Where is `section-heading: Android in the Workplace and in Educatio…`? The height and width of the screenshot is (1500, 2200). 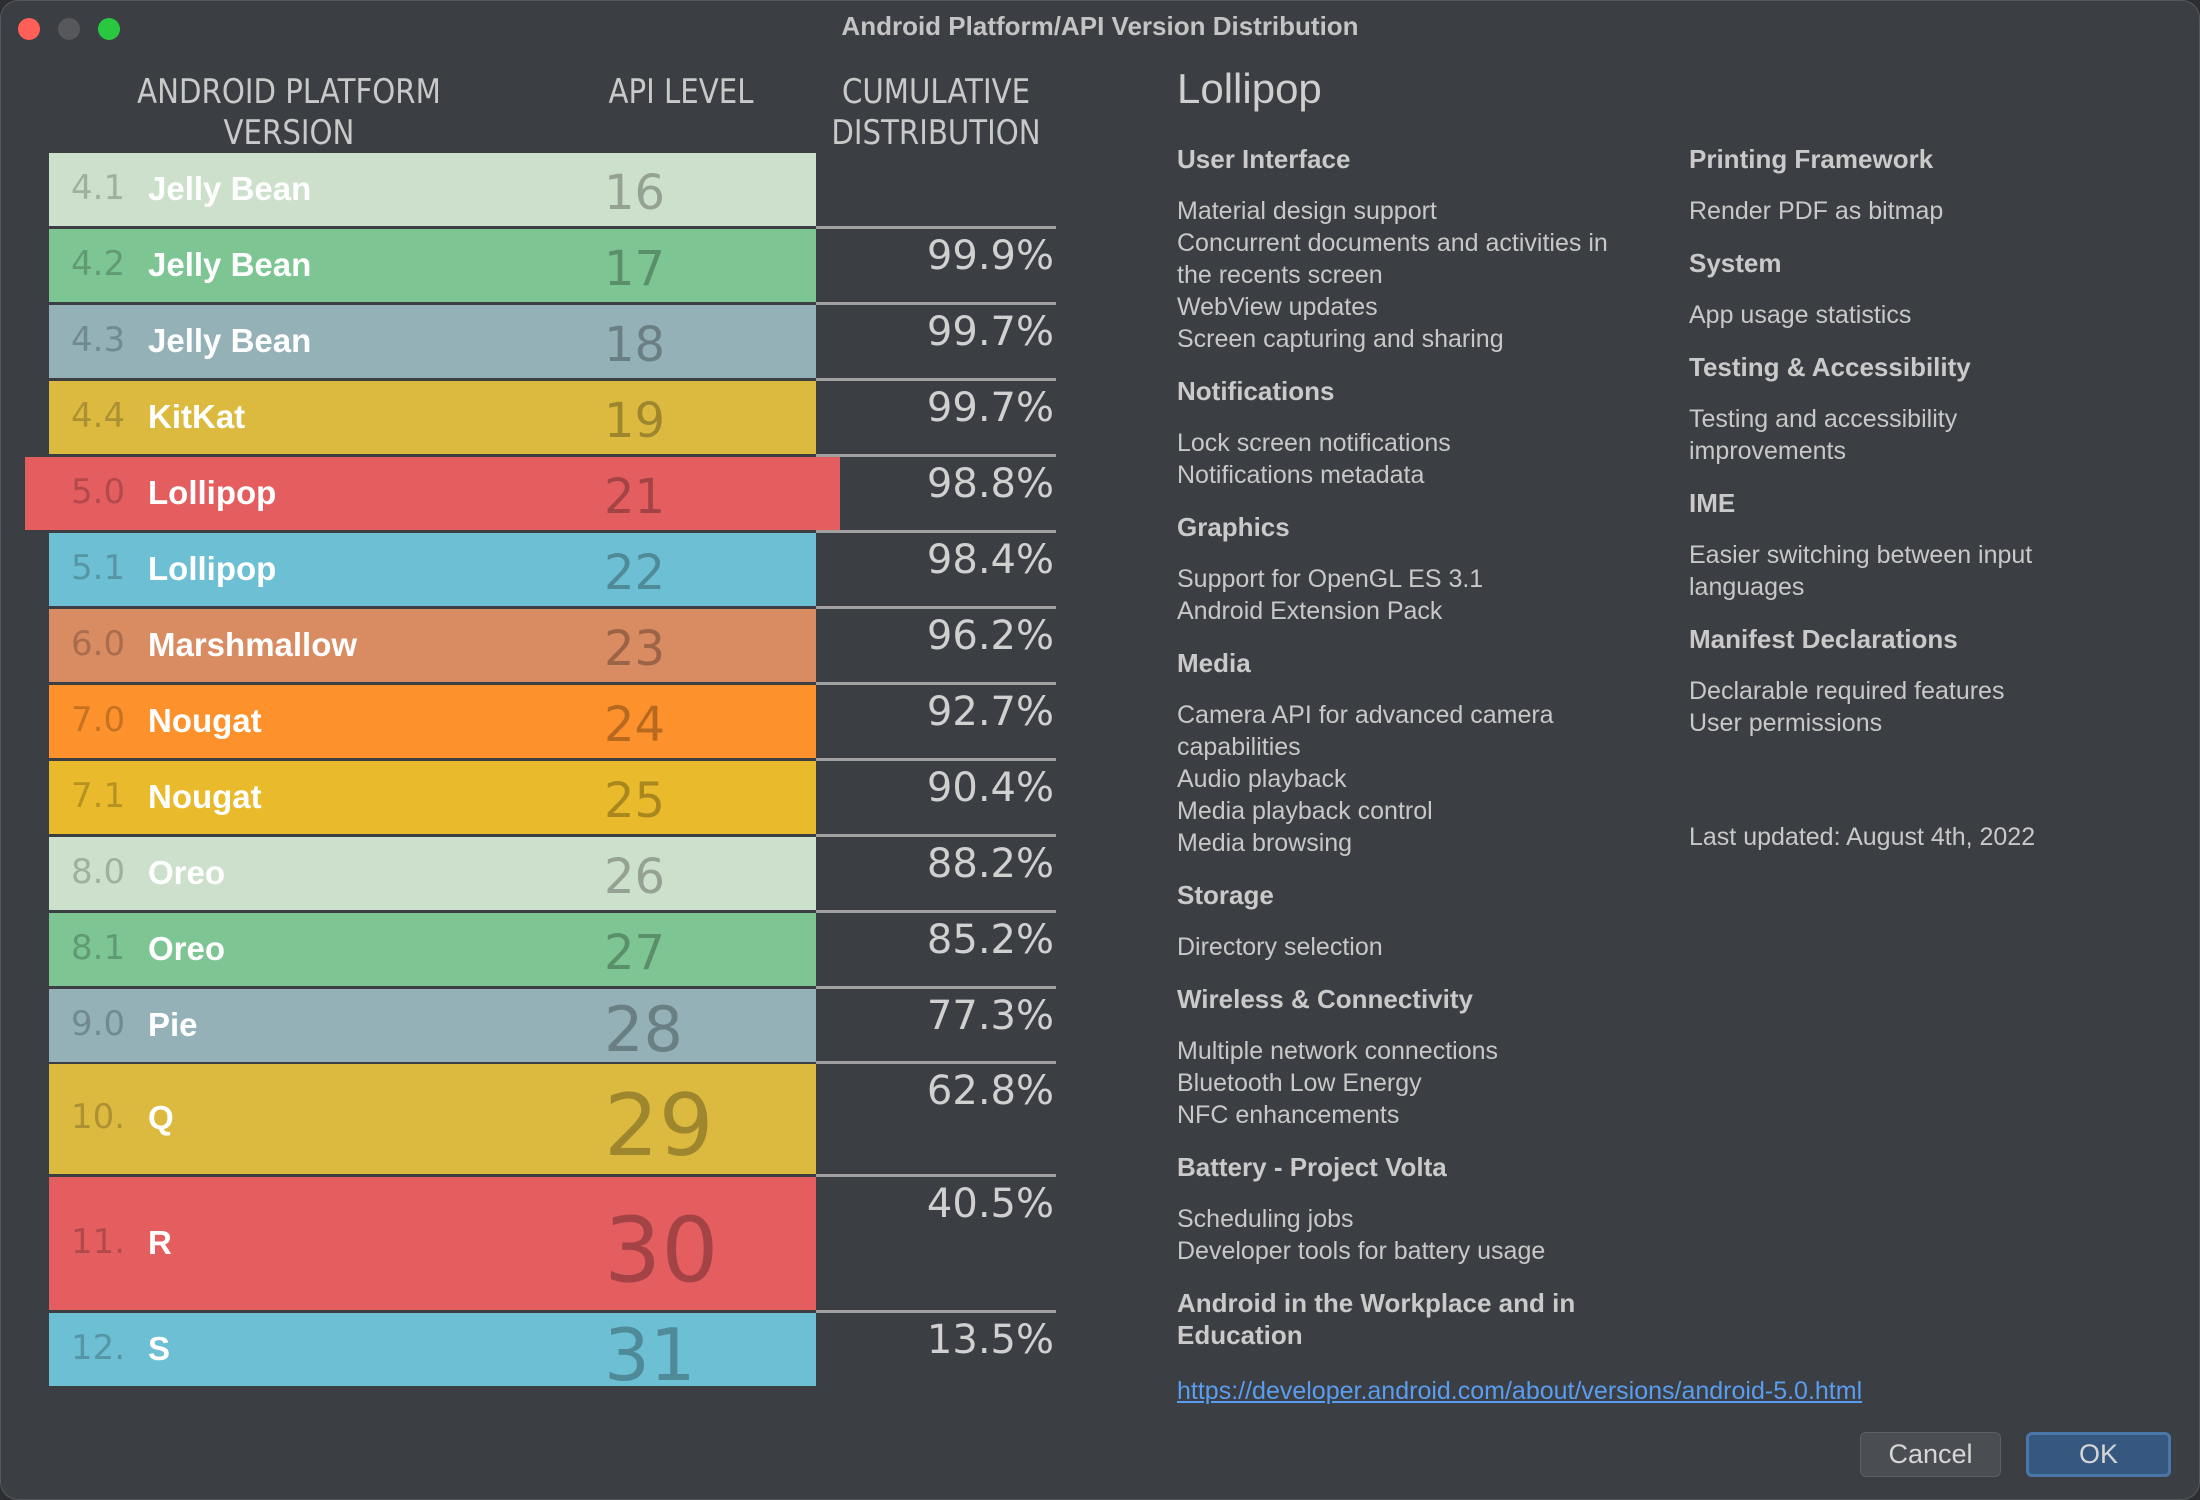 section-heading: Android in the Workplace and in Educatio… is located at coordinates (1376, 1319).